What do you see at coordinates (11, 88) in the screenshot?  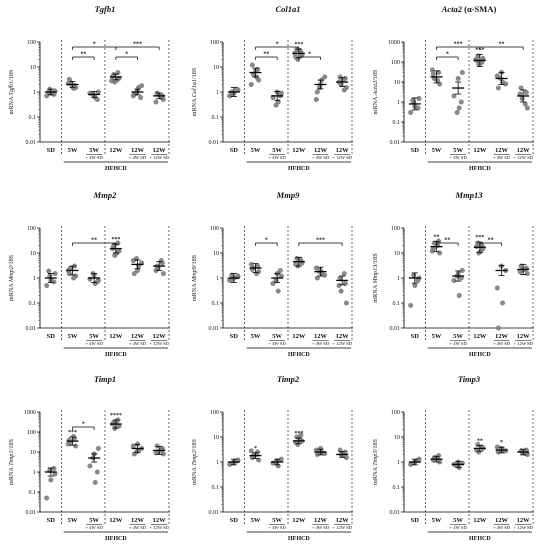 I see `y-axis-label-part: Tgfb1` at bounding box center [11, 88].